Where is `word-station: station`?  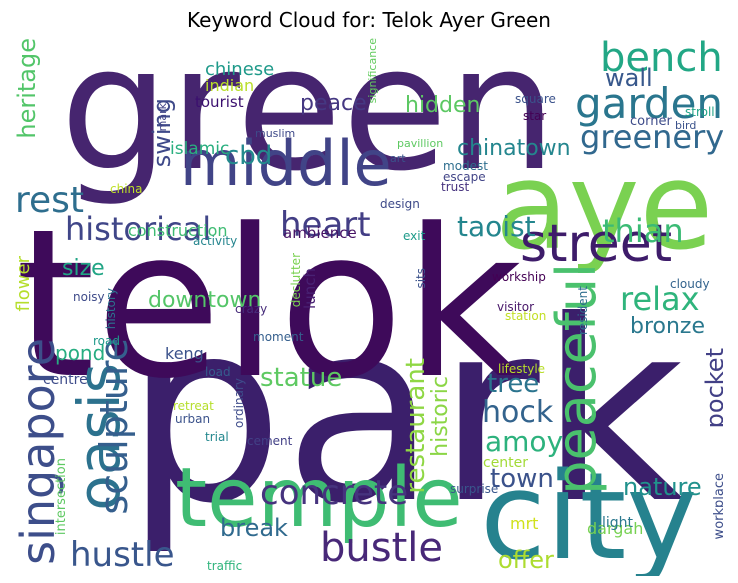 word-station: station is located at coordinates (526, 316).